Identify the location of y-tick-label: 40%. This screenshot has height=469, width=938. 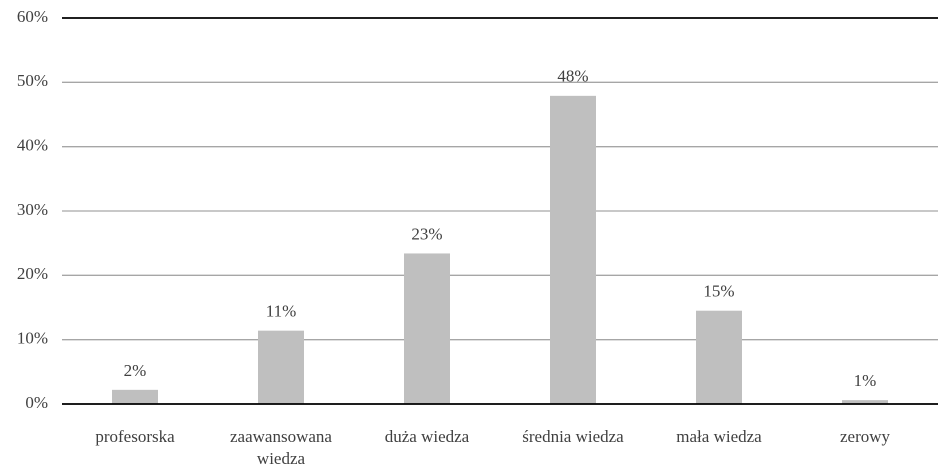
(32, 145).